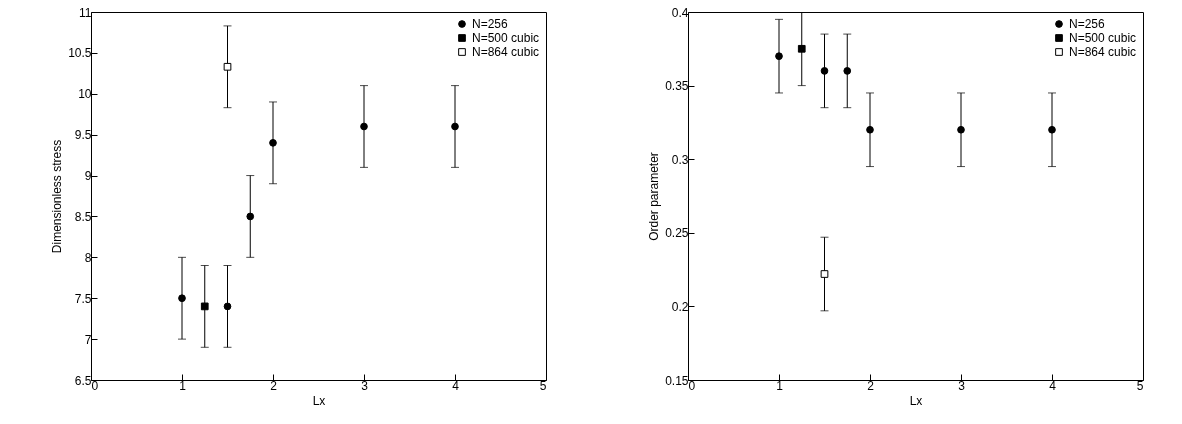  What do you see at coordinates (680, 159) in the screenshot?
I see `y-tick-label: 0.3` at bounding box center [680, 159].